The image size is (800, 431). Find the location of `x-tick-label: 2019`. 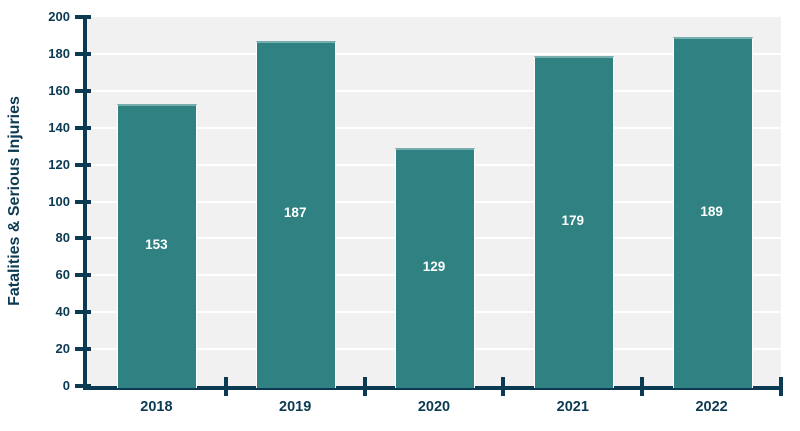

x-tick-label: 2019 is located at coordinates (295, 407).